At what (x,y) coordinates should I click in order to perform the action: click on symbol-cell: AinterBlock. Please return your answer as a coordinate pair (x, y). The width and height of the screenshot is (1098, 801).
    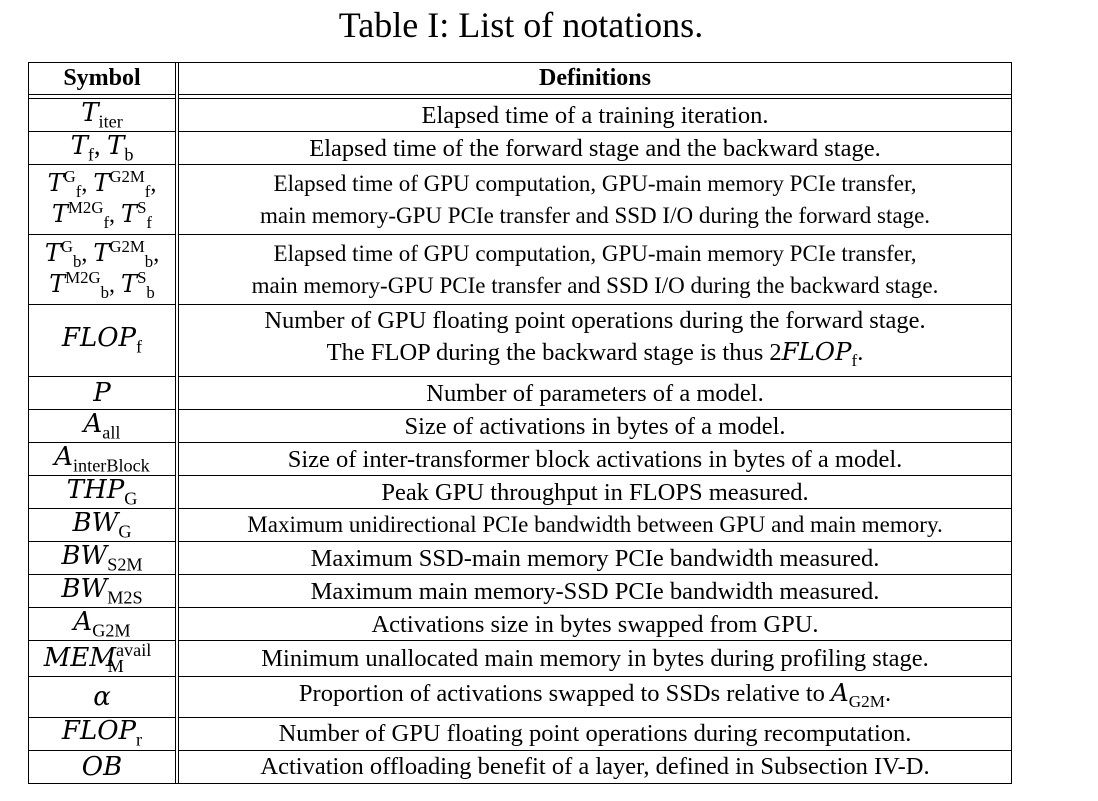
    Looking at the image, I should click on (104, 459).